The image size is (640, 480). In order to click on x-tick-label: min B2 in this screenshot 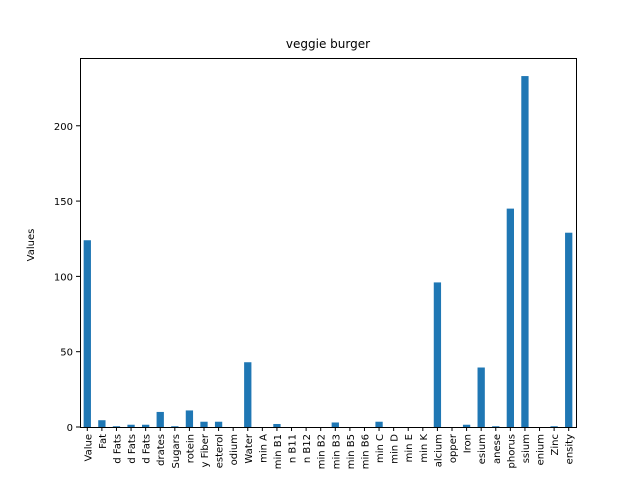, I will do `click(322, 451)`.